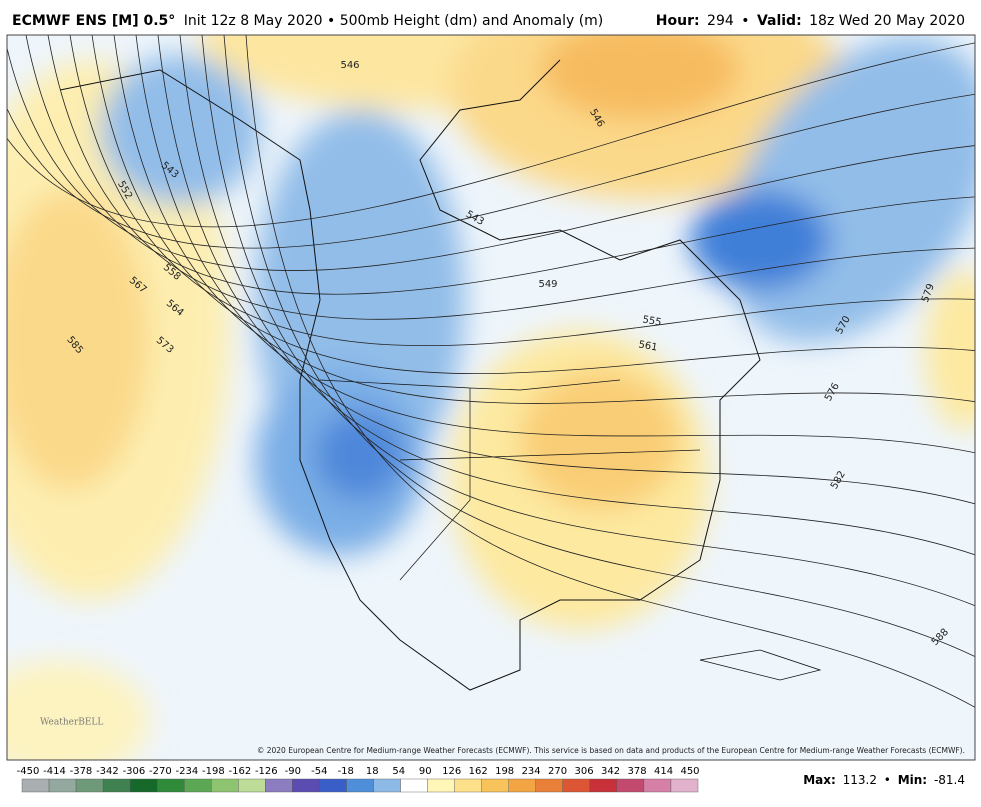  What do you see at coordinates (319, 771) in the screenshot?
I see `colorbar-label: -54` at bounding box center [319, 771].